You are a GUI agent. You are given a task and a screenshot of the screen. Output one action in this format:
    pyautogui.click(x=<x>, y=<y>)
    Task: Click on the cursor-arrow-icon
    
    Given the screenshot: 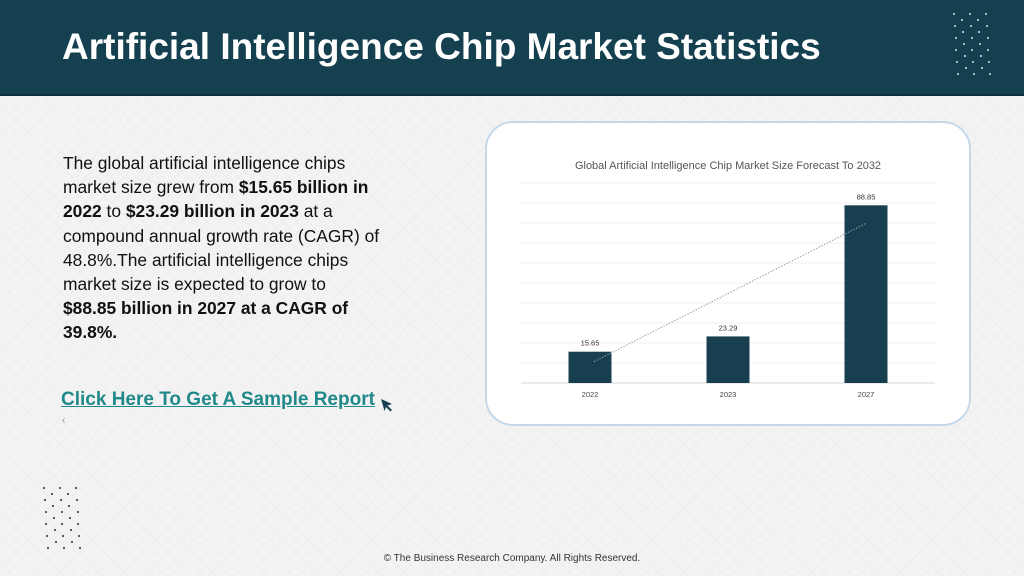 What is the action you would take?
    pyautogui.click(x=386, y=405)
    